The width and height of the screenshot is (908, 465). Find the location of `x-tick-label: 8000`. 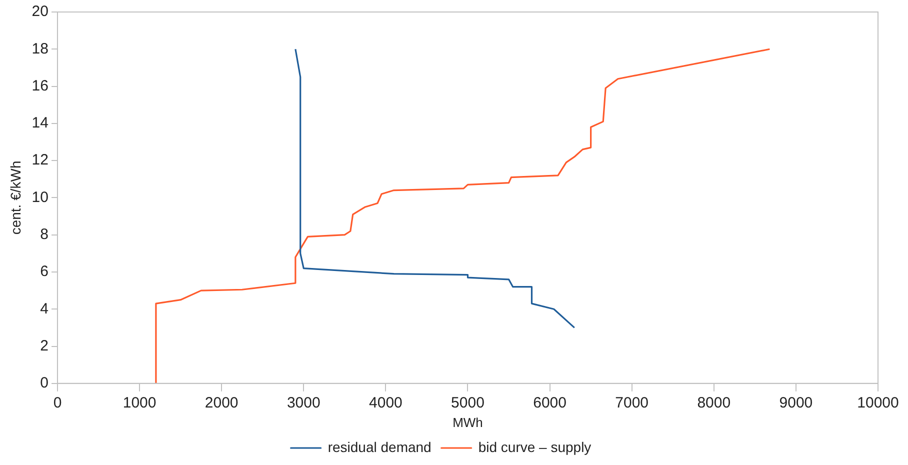

x-tick-label: 8000 is located at coordinates (714, 403).